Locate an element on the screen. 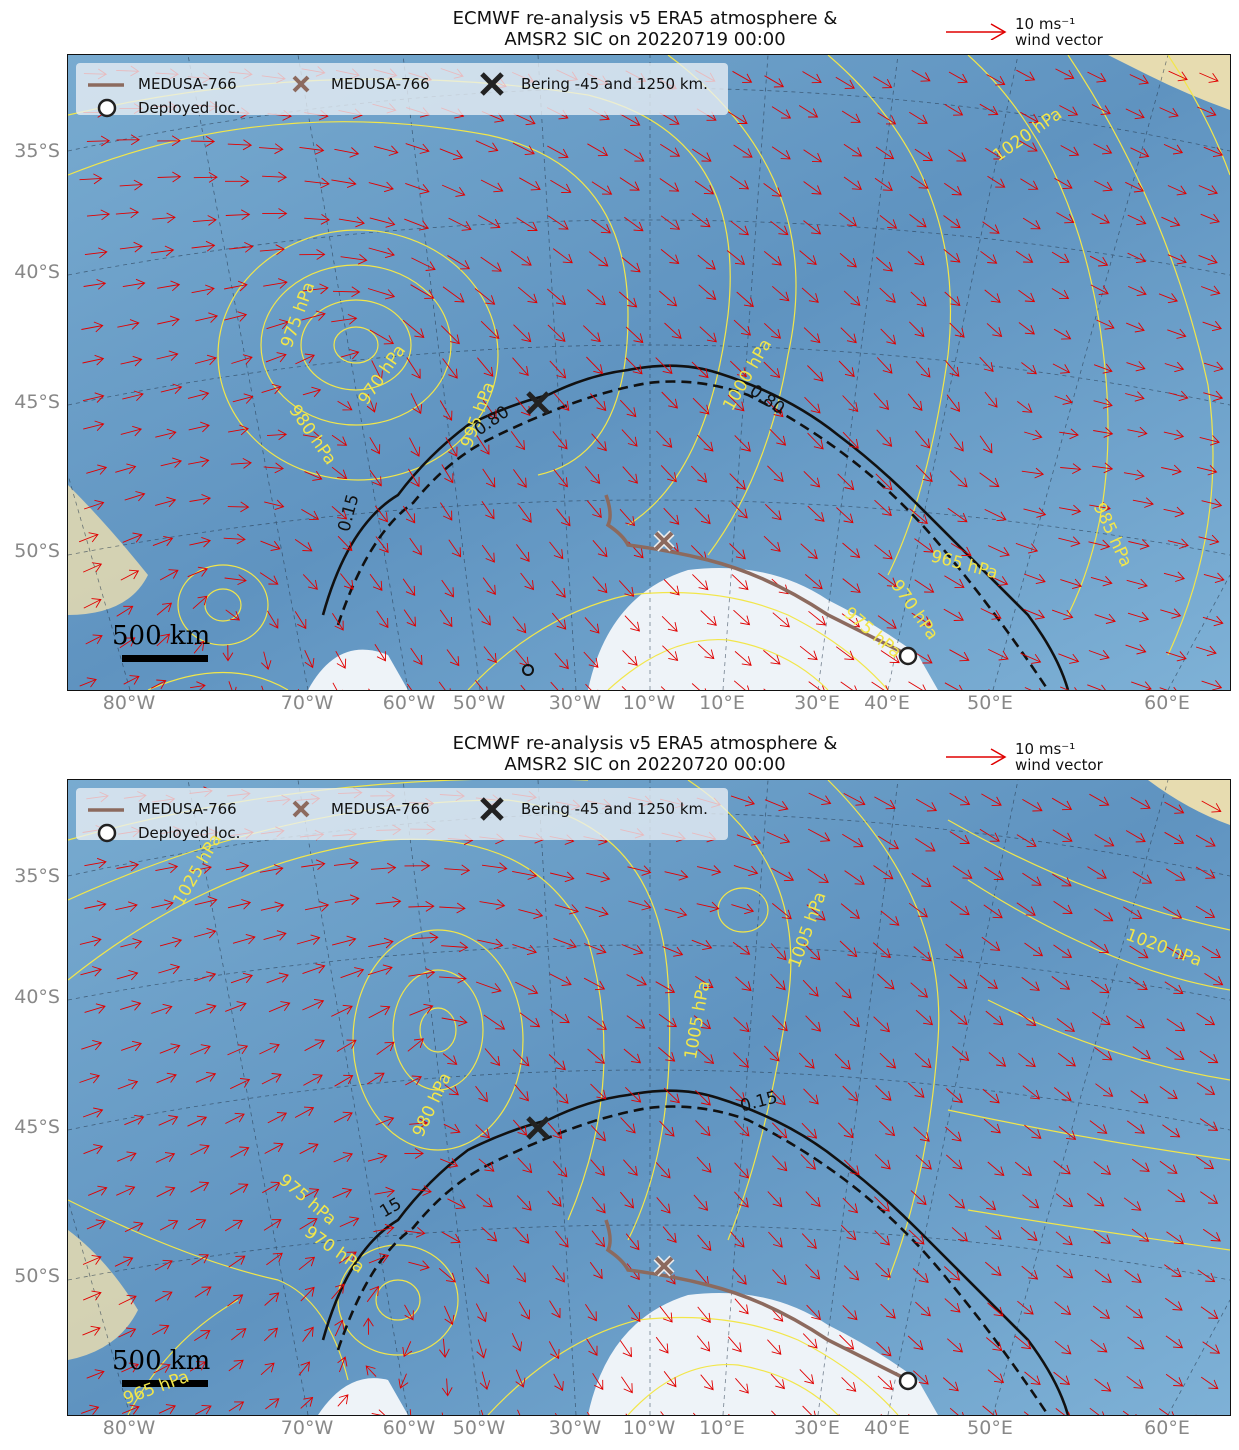  ice-edge-contour is located at coordinates (695, 527).